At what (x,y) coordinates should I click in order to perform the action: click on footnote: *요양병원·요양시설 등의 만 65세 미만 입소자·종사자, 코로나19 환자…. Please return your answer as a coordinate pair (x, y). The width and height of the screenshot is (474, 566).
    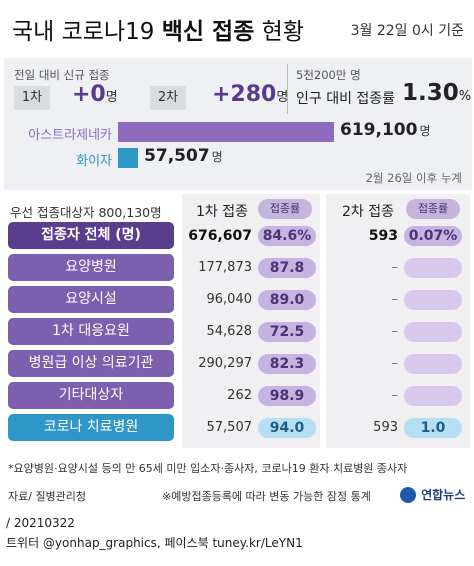
    Looking at the image, I should click on (208, 468).